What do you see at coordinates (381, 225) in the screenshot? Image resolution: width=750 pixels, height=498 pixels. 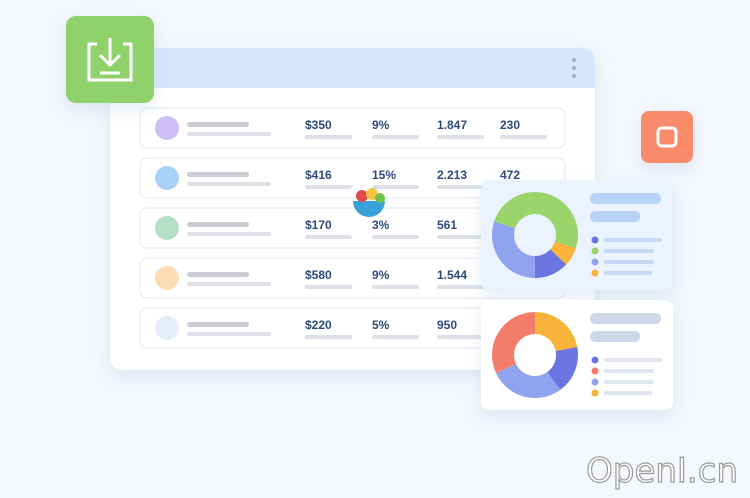 I see `cell-value: 3%` at bounding box center [381, 225].